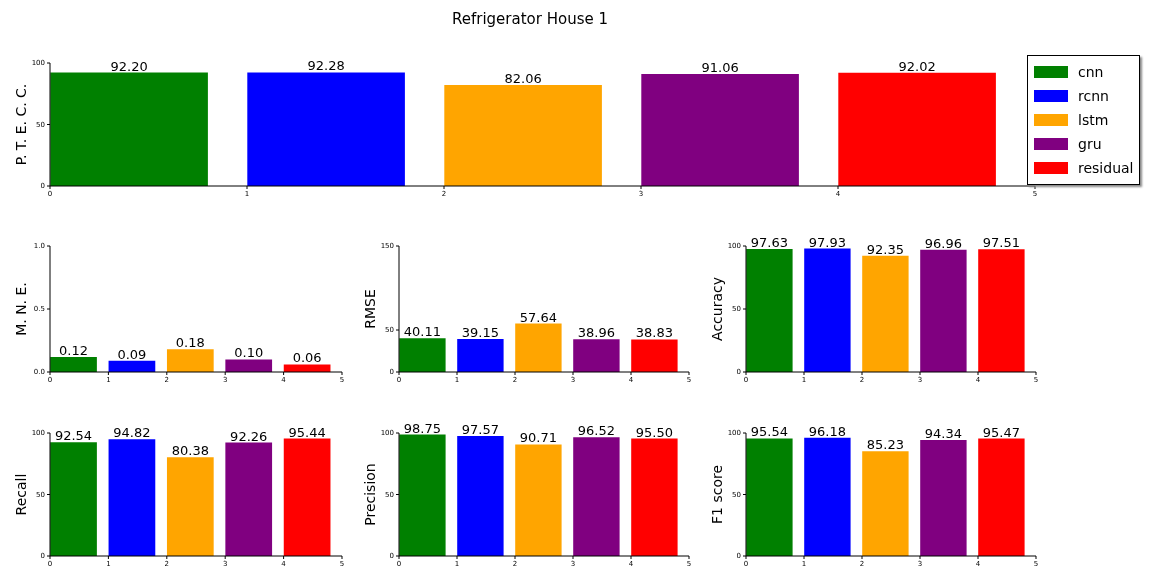 The image size is (1149, 569). I want to click on legend-label: lstm, so click(1093, 120).